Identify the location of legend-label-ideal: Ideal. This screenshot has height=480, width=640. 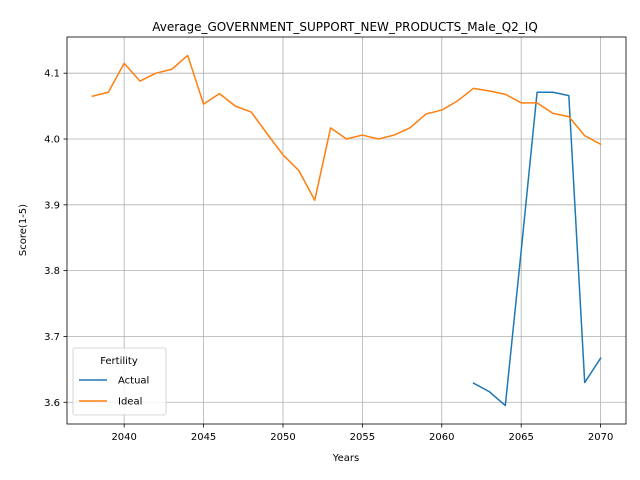
(130, 402).